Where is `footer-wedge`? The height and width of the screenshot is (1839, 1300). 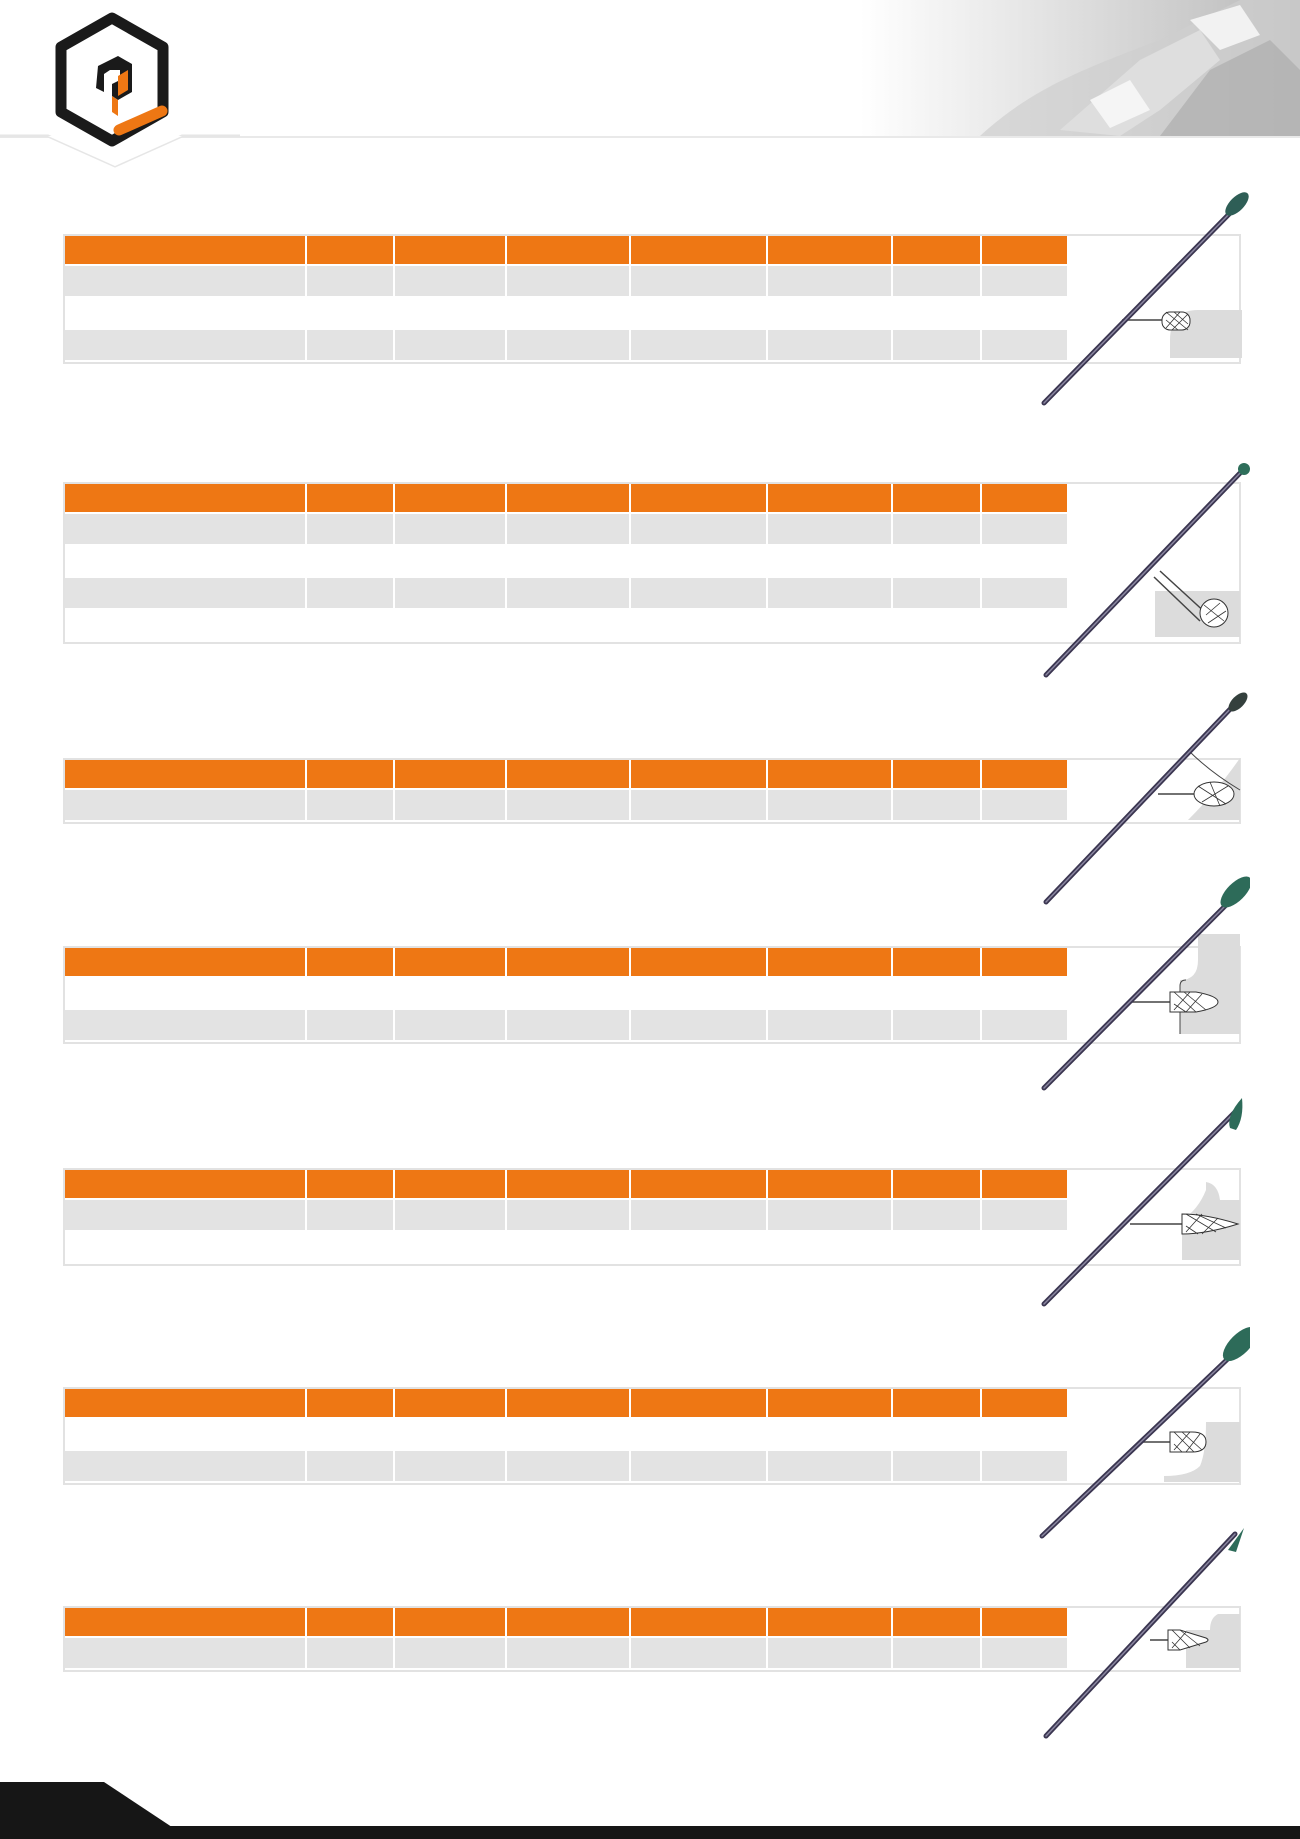
footer-wedge is located at coordinates (95, 1810).